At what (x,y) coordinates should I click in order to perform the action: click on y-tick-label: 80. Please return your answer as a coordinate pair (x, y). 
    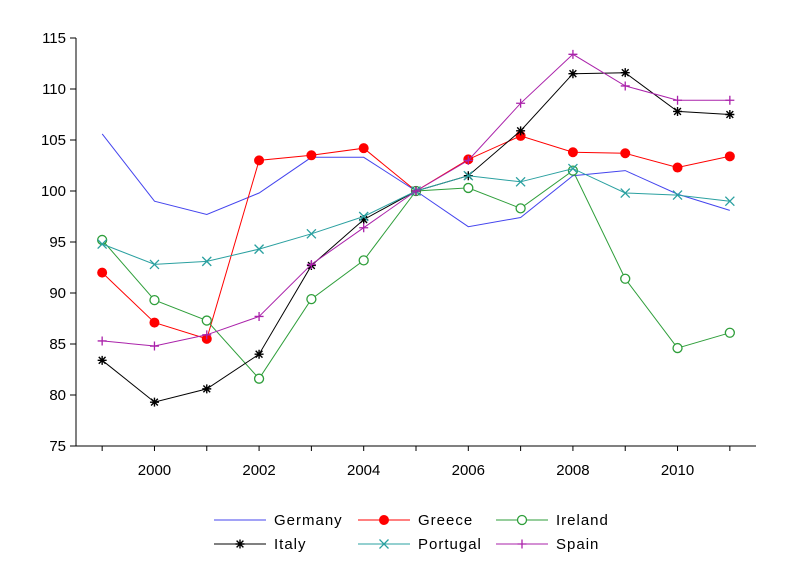
    Looking at the image, I should click on (57, 395).